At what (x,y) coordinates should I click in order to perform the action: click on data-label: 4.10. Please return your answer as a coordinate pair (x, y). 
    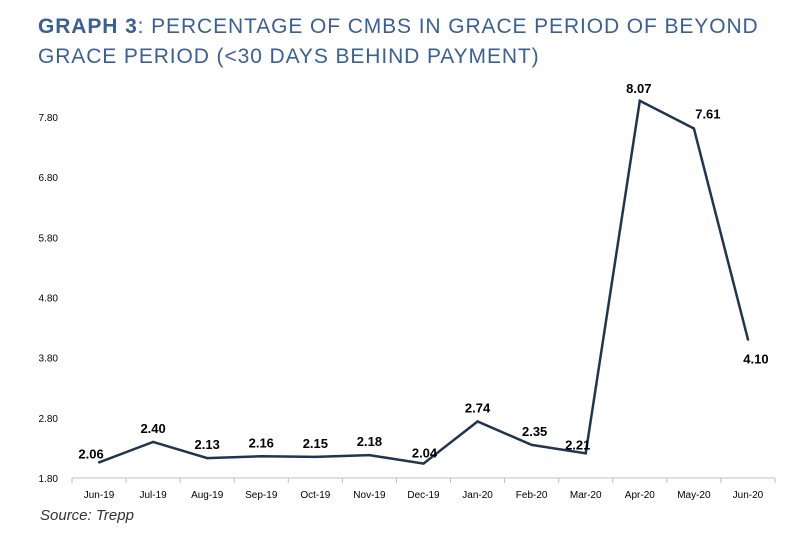
    Looking at the image, I should click on (755, 359).